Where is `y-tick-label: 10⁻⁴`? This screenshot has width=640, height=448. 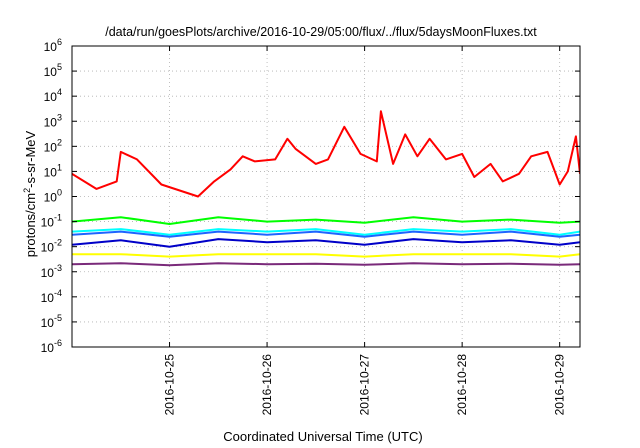
y-tick-label: 10⁻⁴ is located at coordinates (51, 296).